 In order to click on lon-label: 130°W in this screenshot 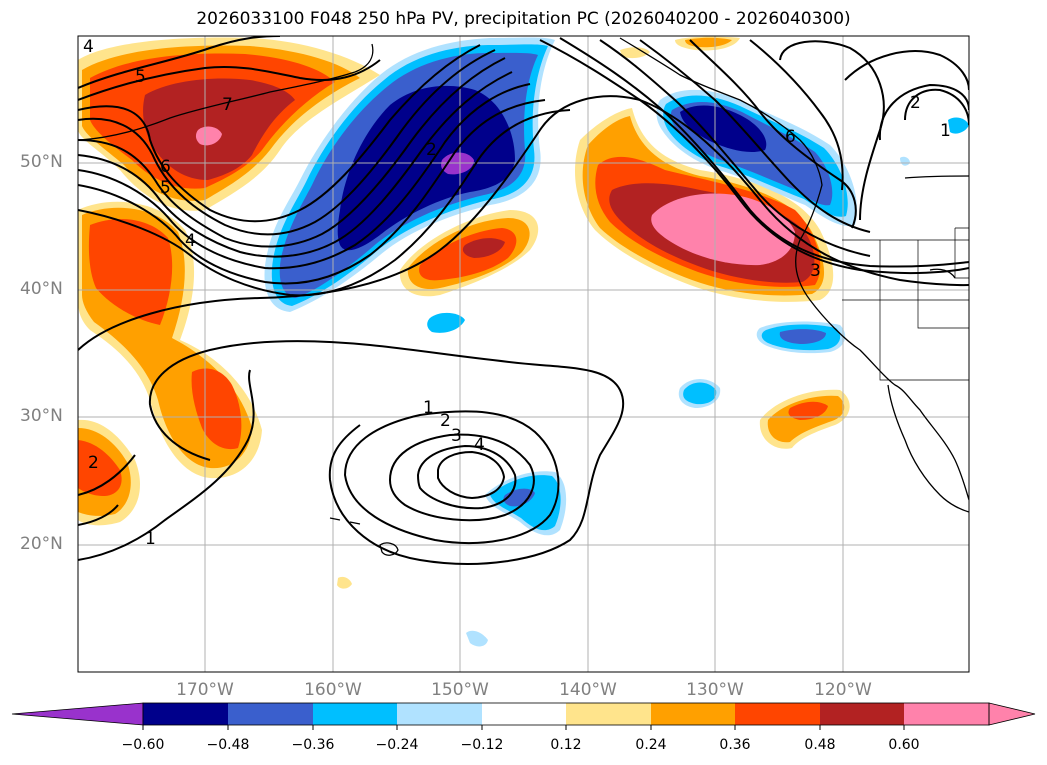, I will do `click(715, 690)`.